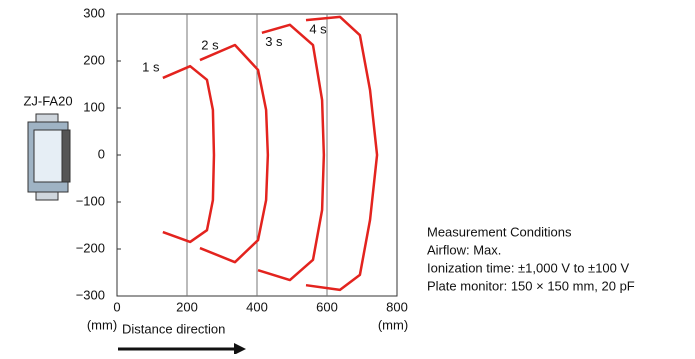  Describe the element at coordinates (173, 328) in the screenshot. I see `x-axis-label: Distance direction` at that location.